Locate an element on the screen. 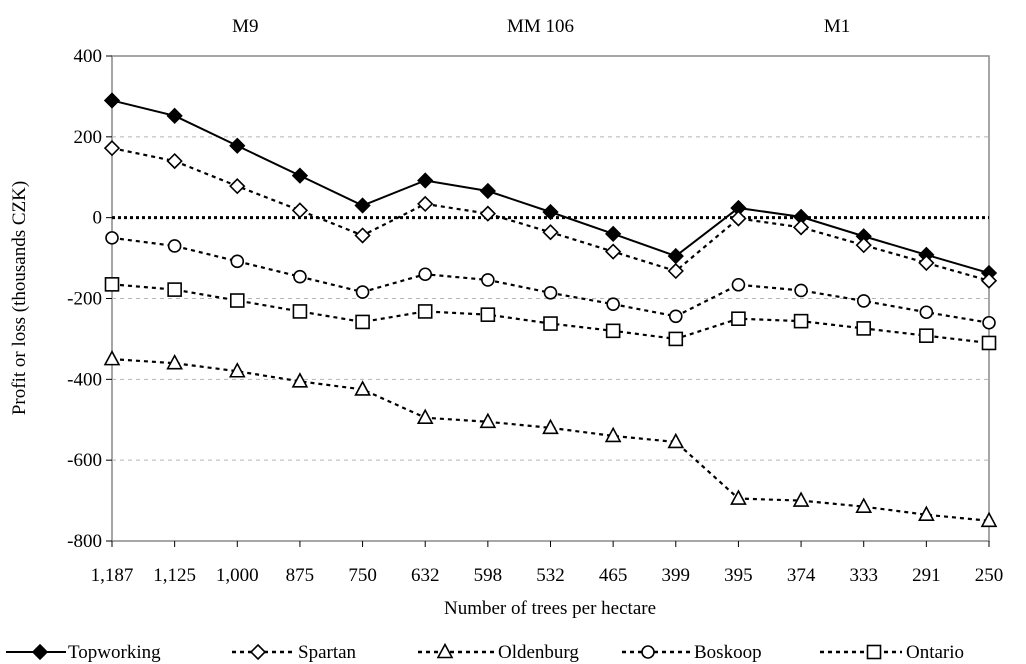 The height and width of the screenshot is (664, 1026). legend-marker-spartan is located at coordinates (258, 652).